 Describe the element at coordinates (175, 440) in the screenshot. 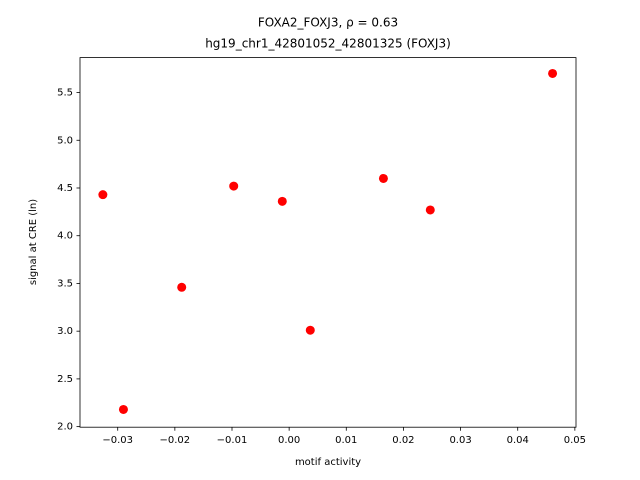

I see `x-tick-label: −0.02` at that location.